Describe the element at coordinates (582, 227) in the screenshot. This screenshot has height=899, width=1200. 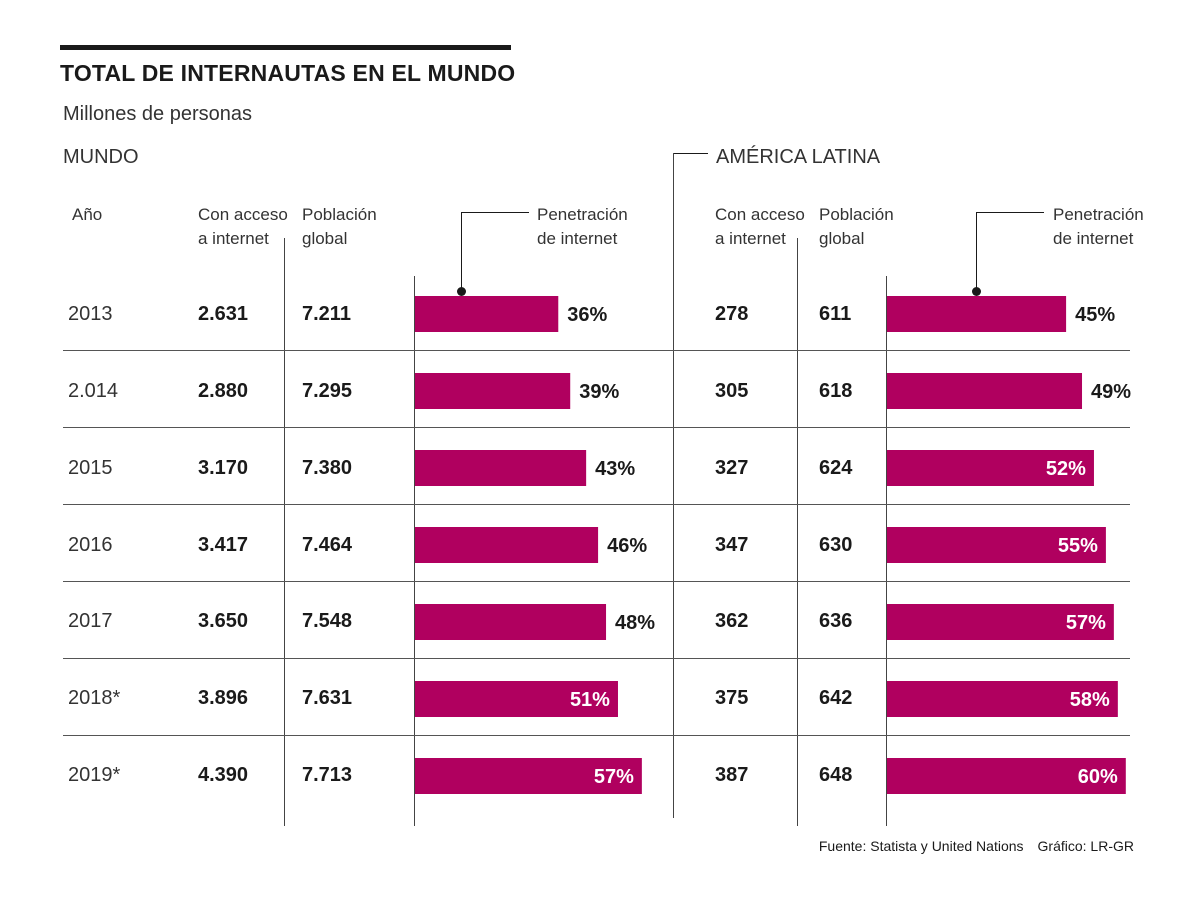
I see `header-world-penetration: Penetración de internet` at that location.